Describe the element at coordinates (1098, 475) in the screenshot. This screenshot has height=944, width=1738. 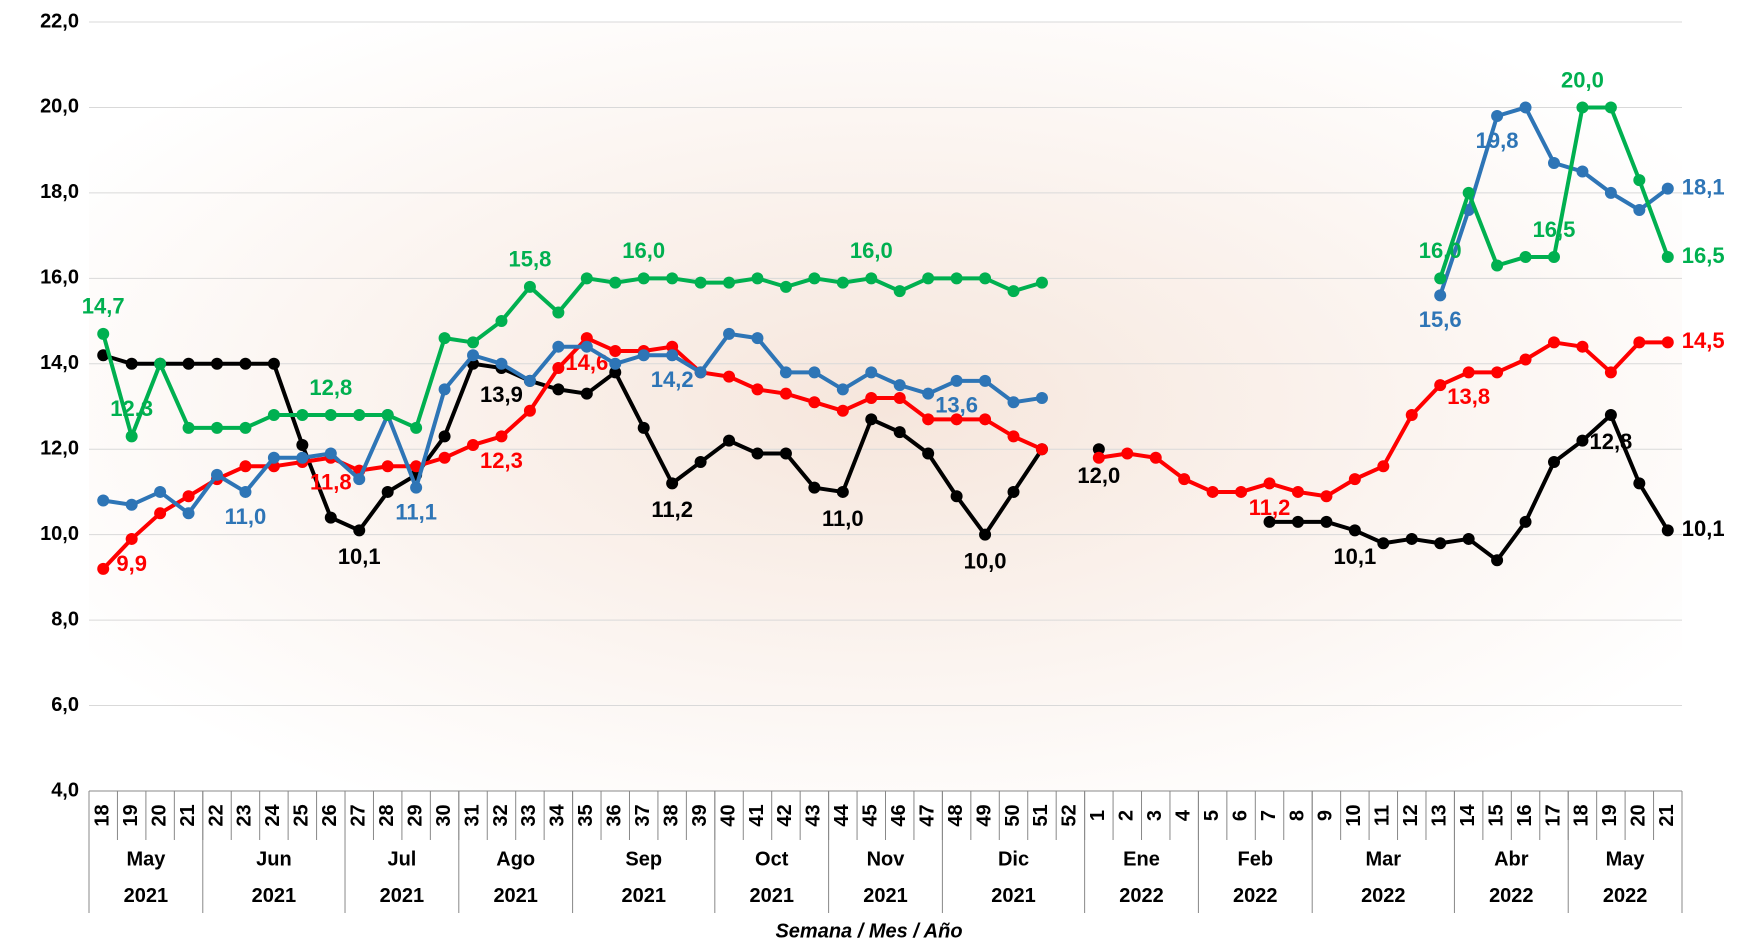
I see `data-label: 12,0` at that location.